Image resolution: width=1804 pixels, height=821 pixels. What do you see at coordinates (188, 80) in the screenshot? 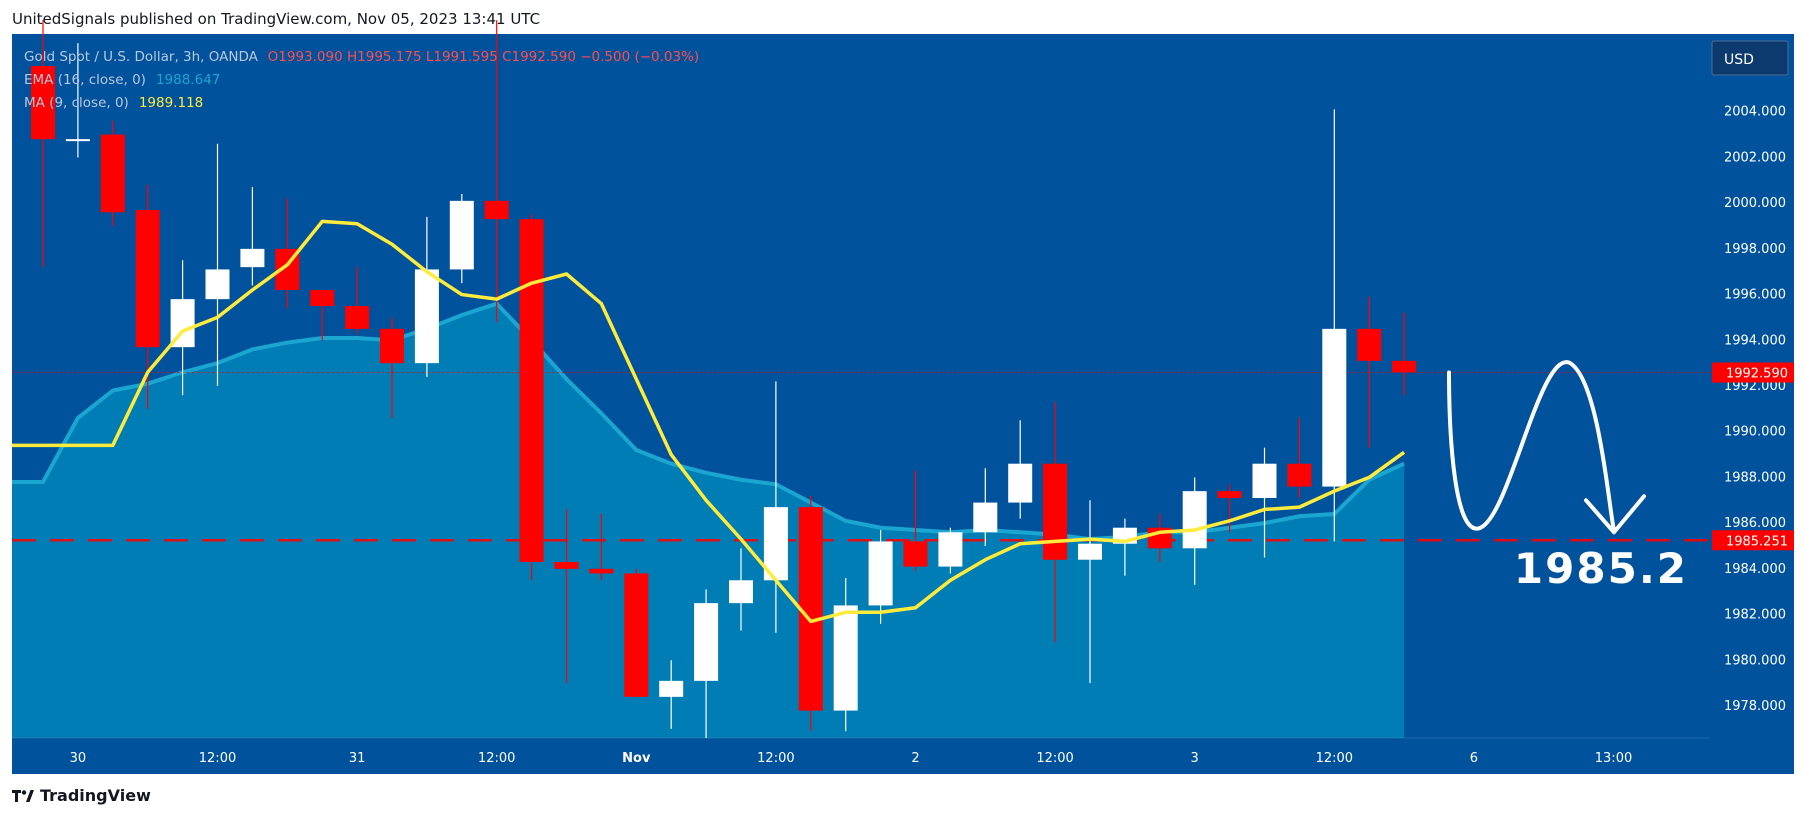
I see `legend-ema-value: 1988.647` at bounding box center [188, 80].